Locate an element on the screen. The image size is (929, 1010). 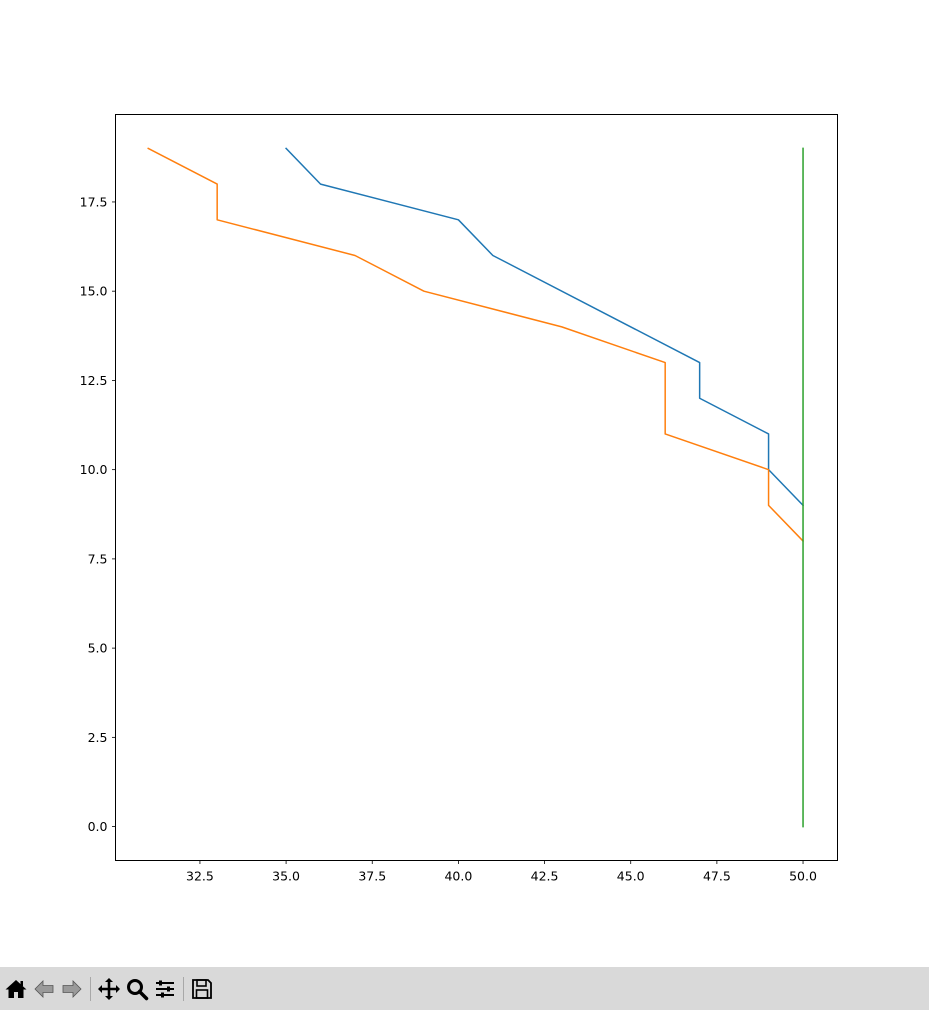
home-icon is located at coordinates (16, 988).